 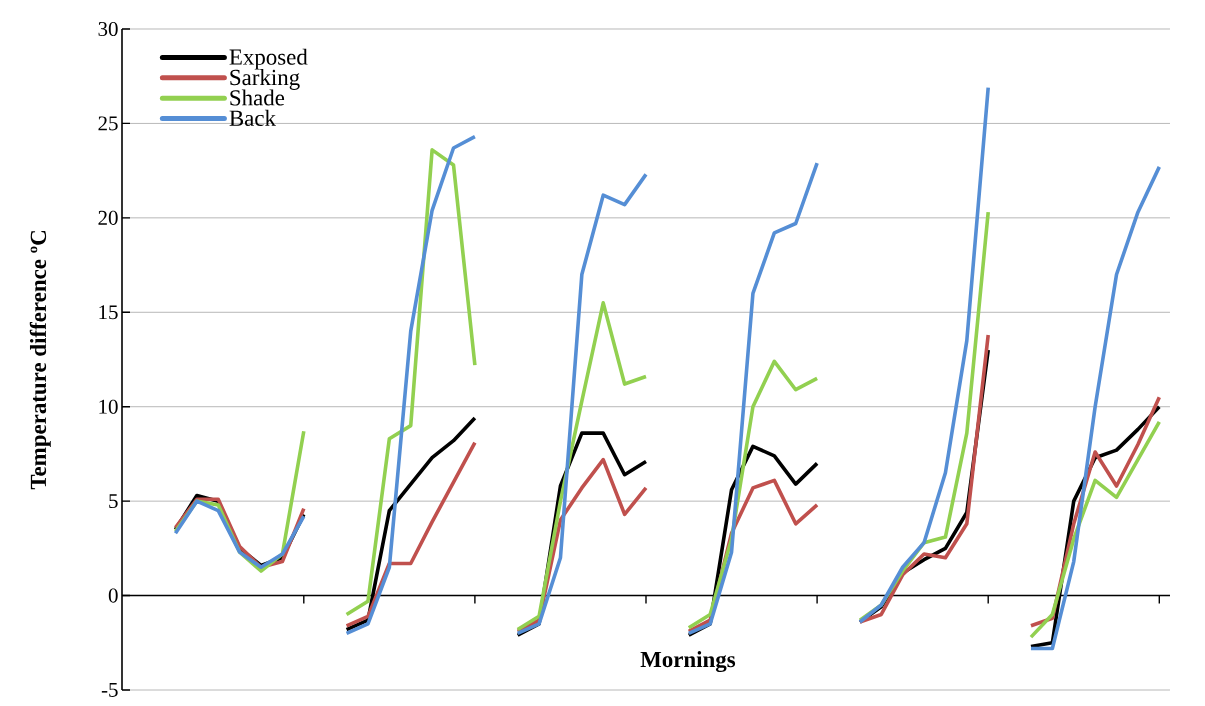 I want to click on legend-label: Back, so click(x=252, y=117).